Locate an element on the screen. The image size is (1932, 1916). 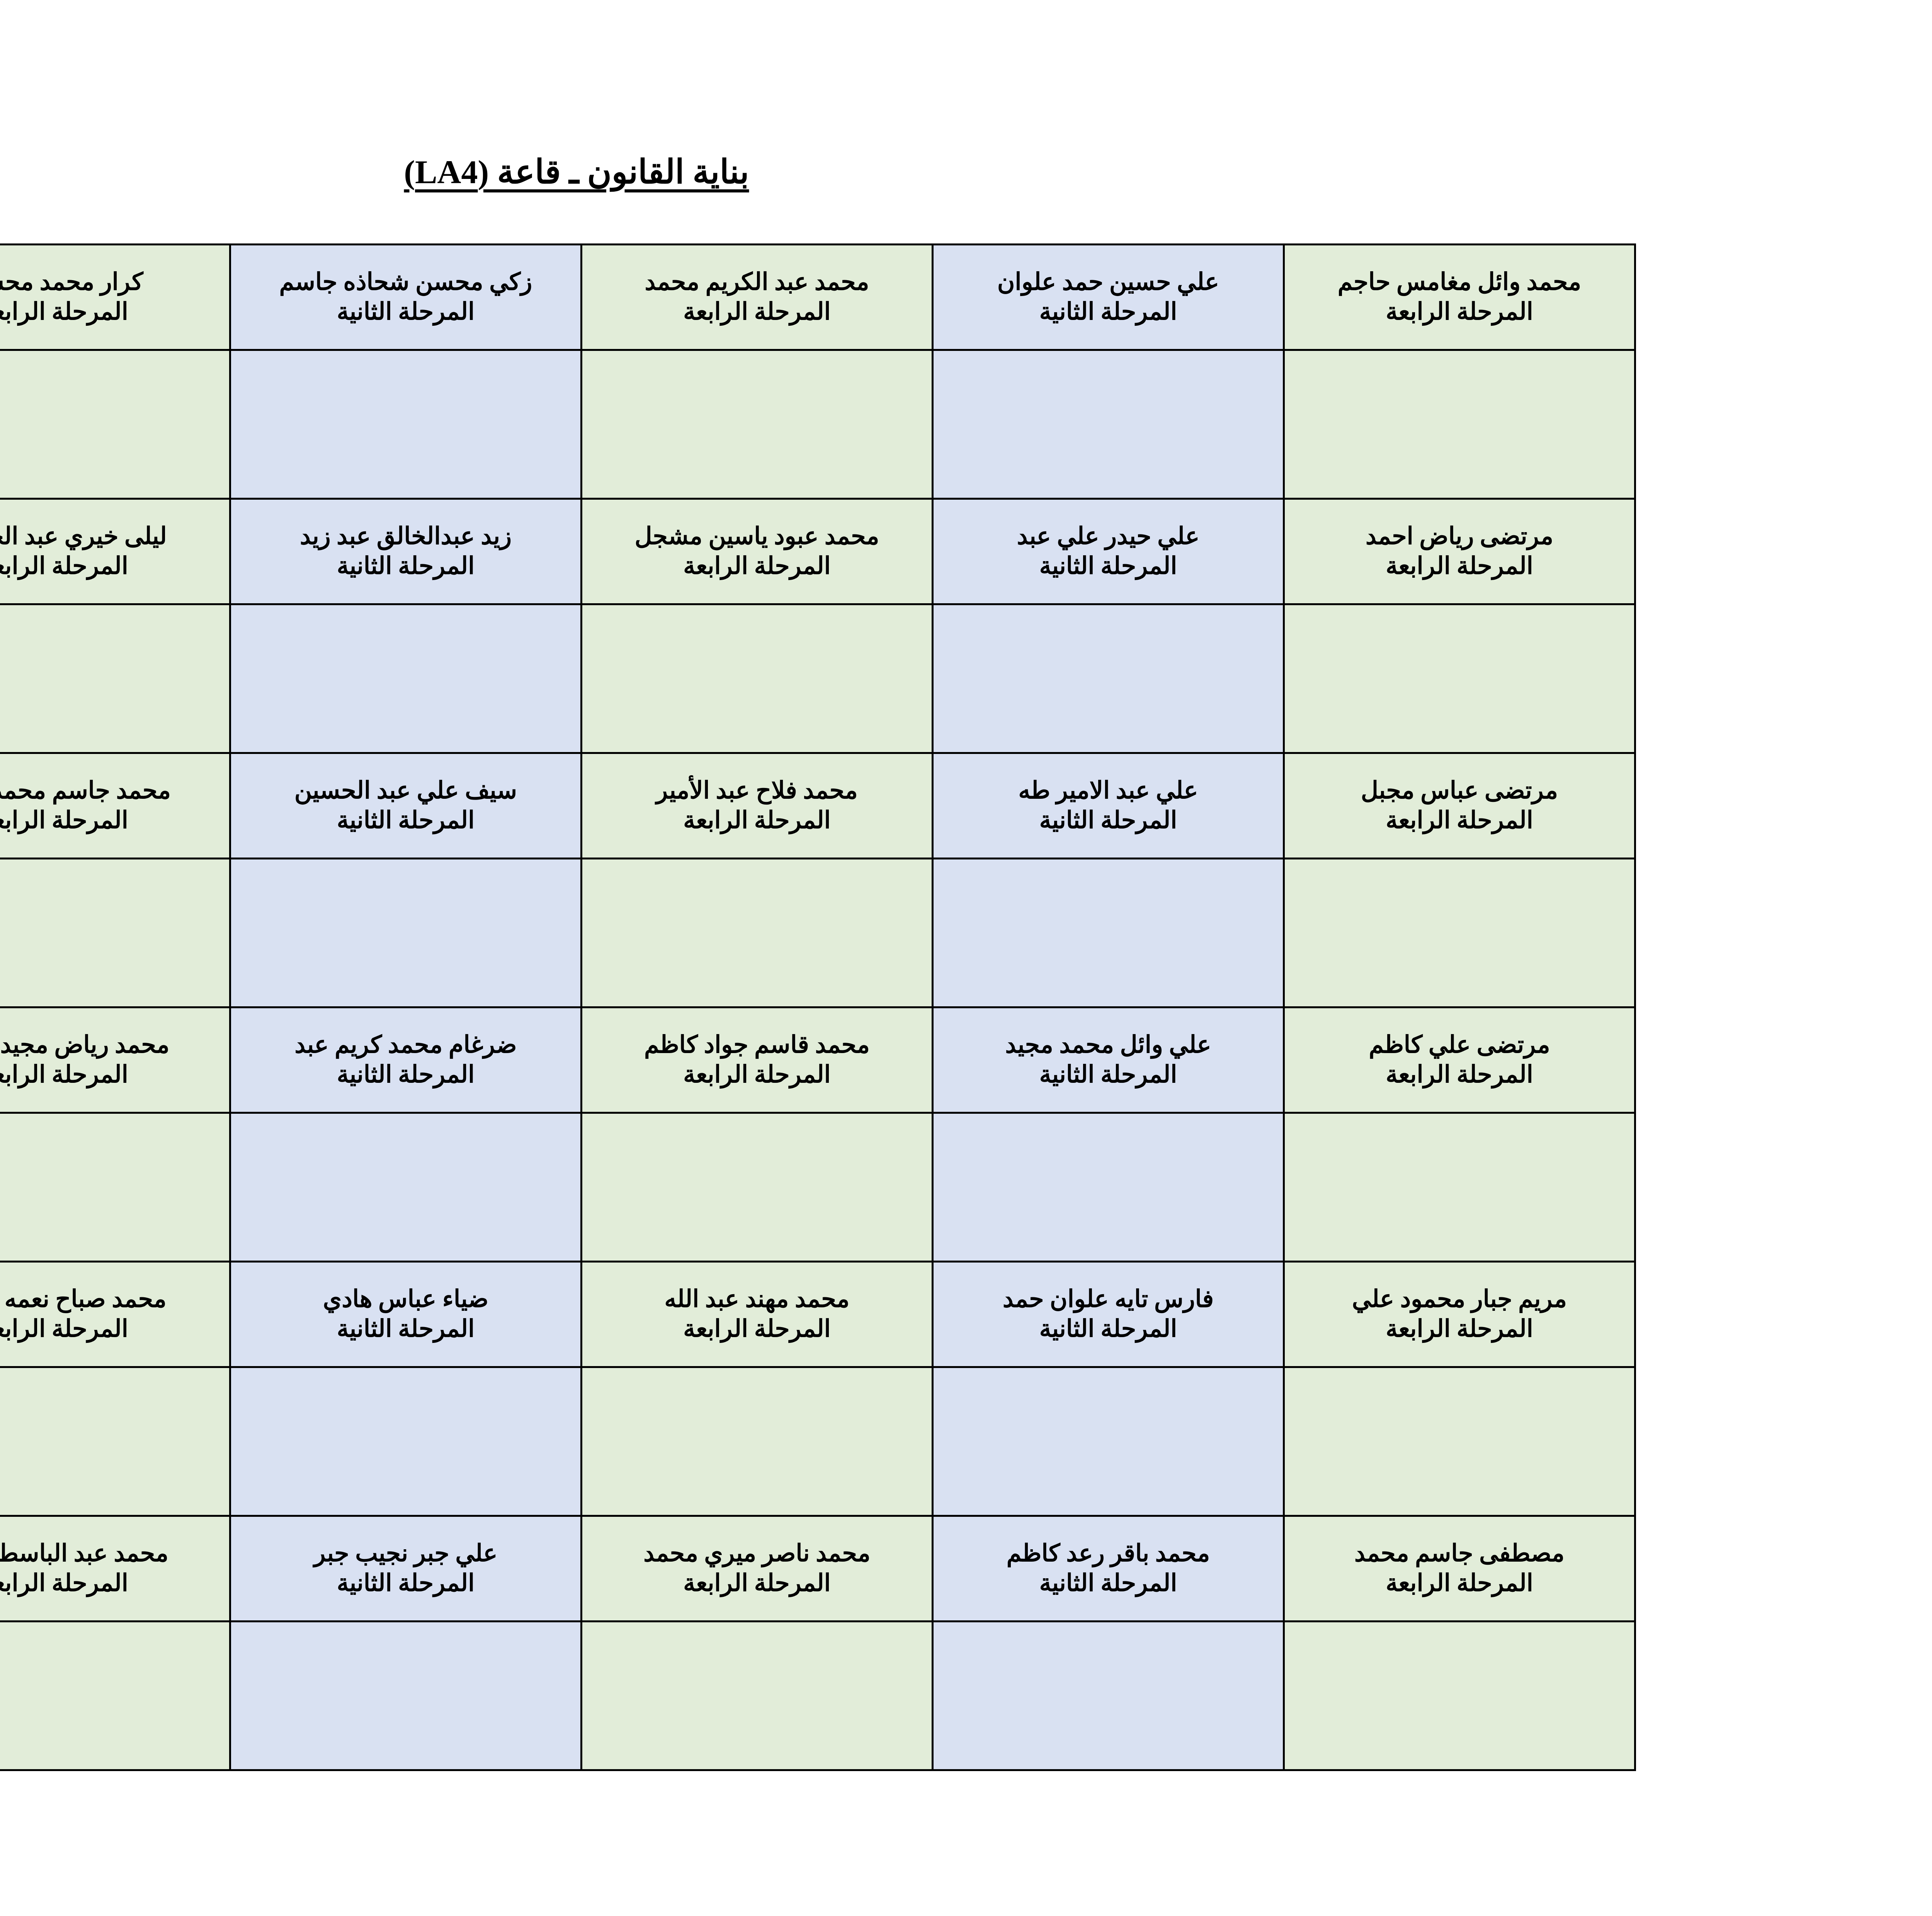
seat-cell: فارس تايه علوان حمد المرحلة الثانية is located at coordinates (1108, 1314).